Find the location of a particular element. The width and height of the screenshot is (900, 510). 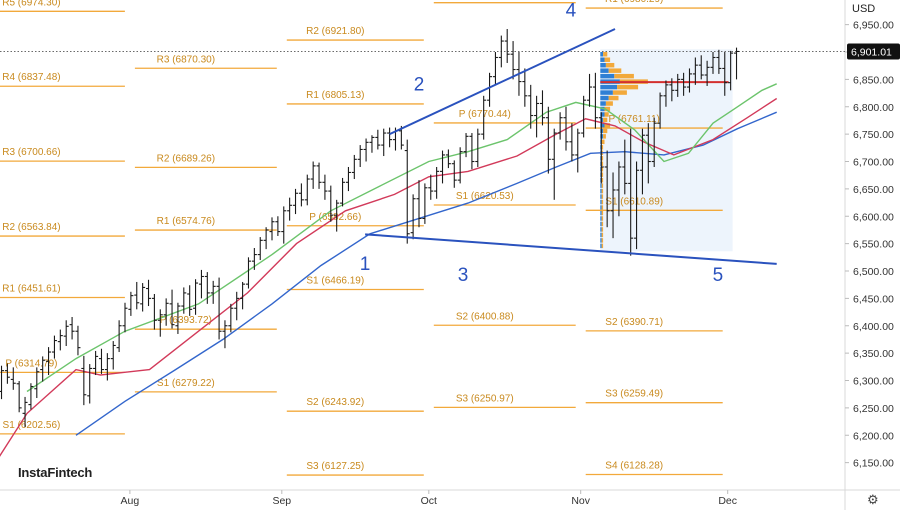

time-tick-label: Sep is located at coordinates (281, 501).